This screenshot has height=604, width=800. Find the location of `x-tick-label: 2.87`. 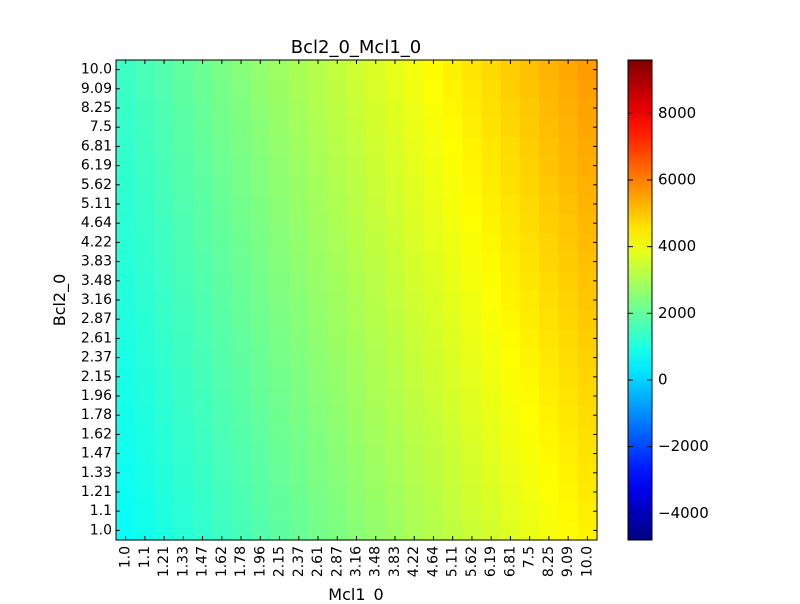

x-tick-label: 2.87 is located at coordinates (337, 561).